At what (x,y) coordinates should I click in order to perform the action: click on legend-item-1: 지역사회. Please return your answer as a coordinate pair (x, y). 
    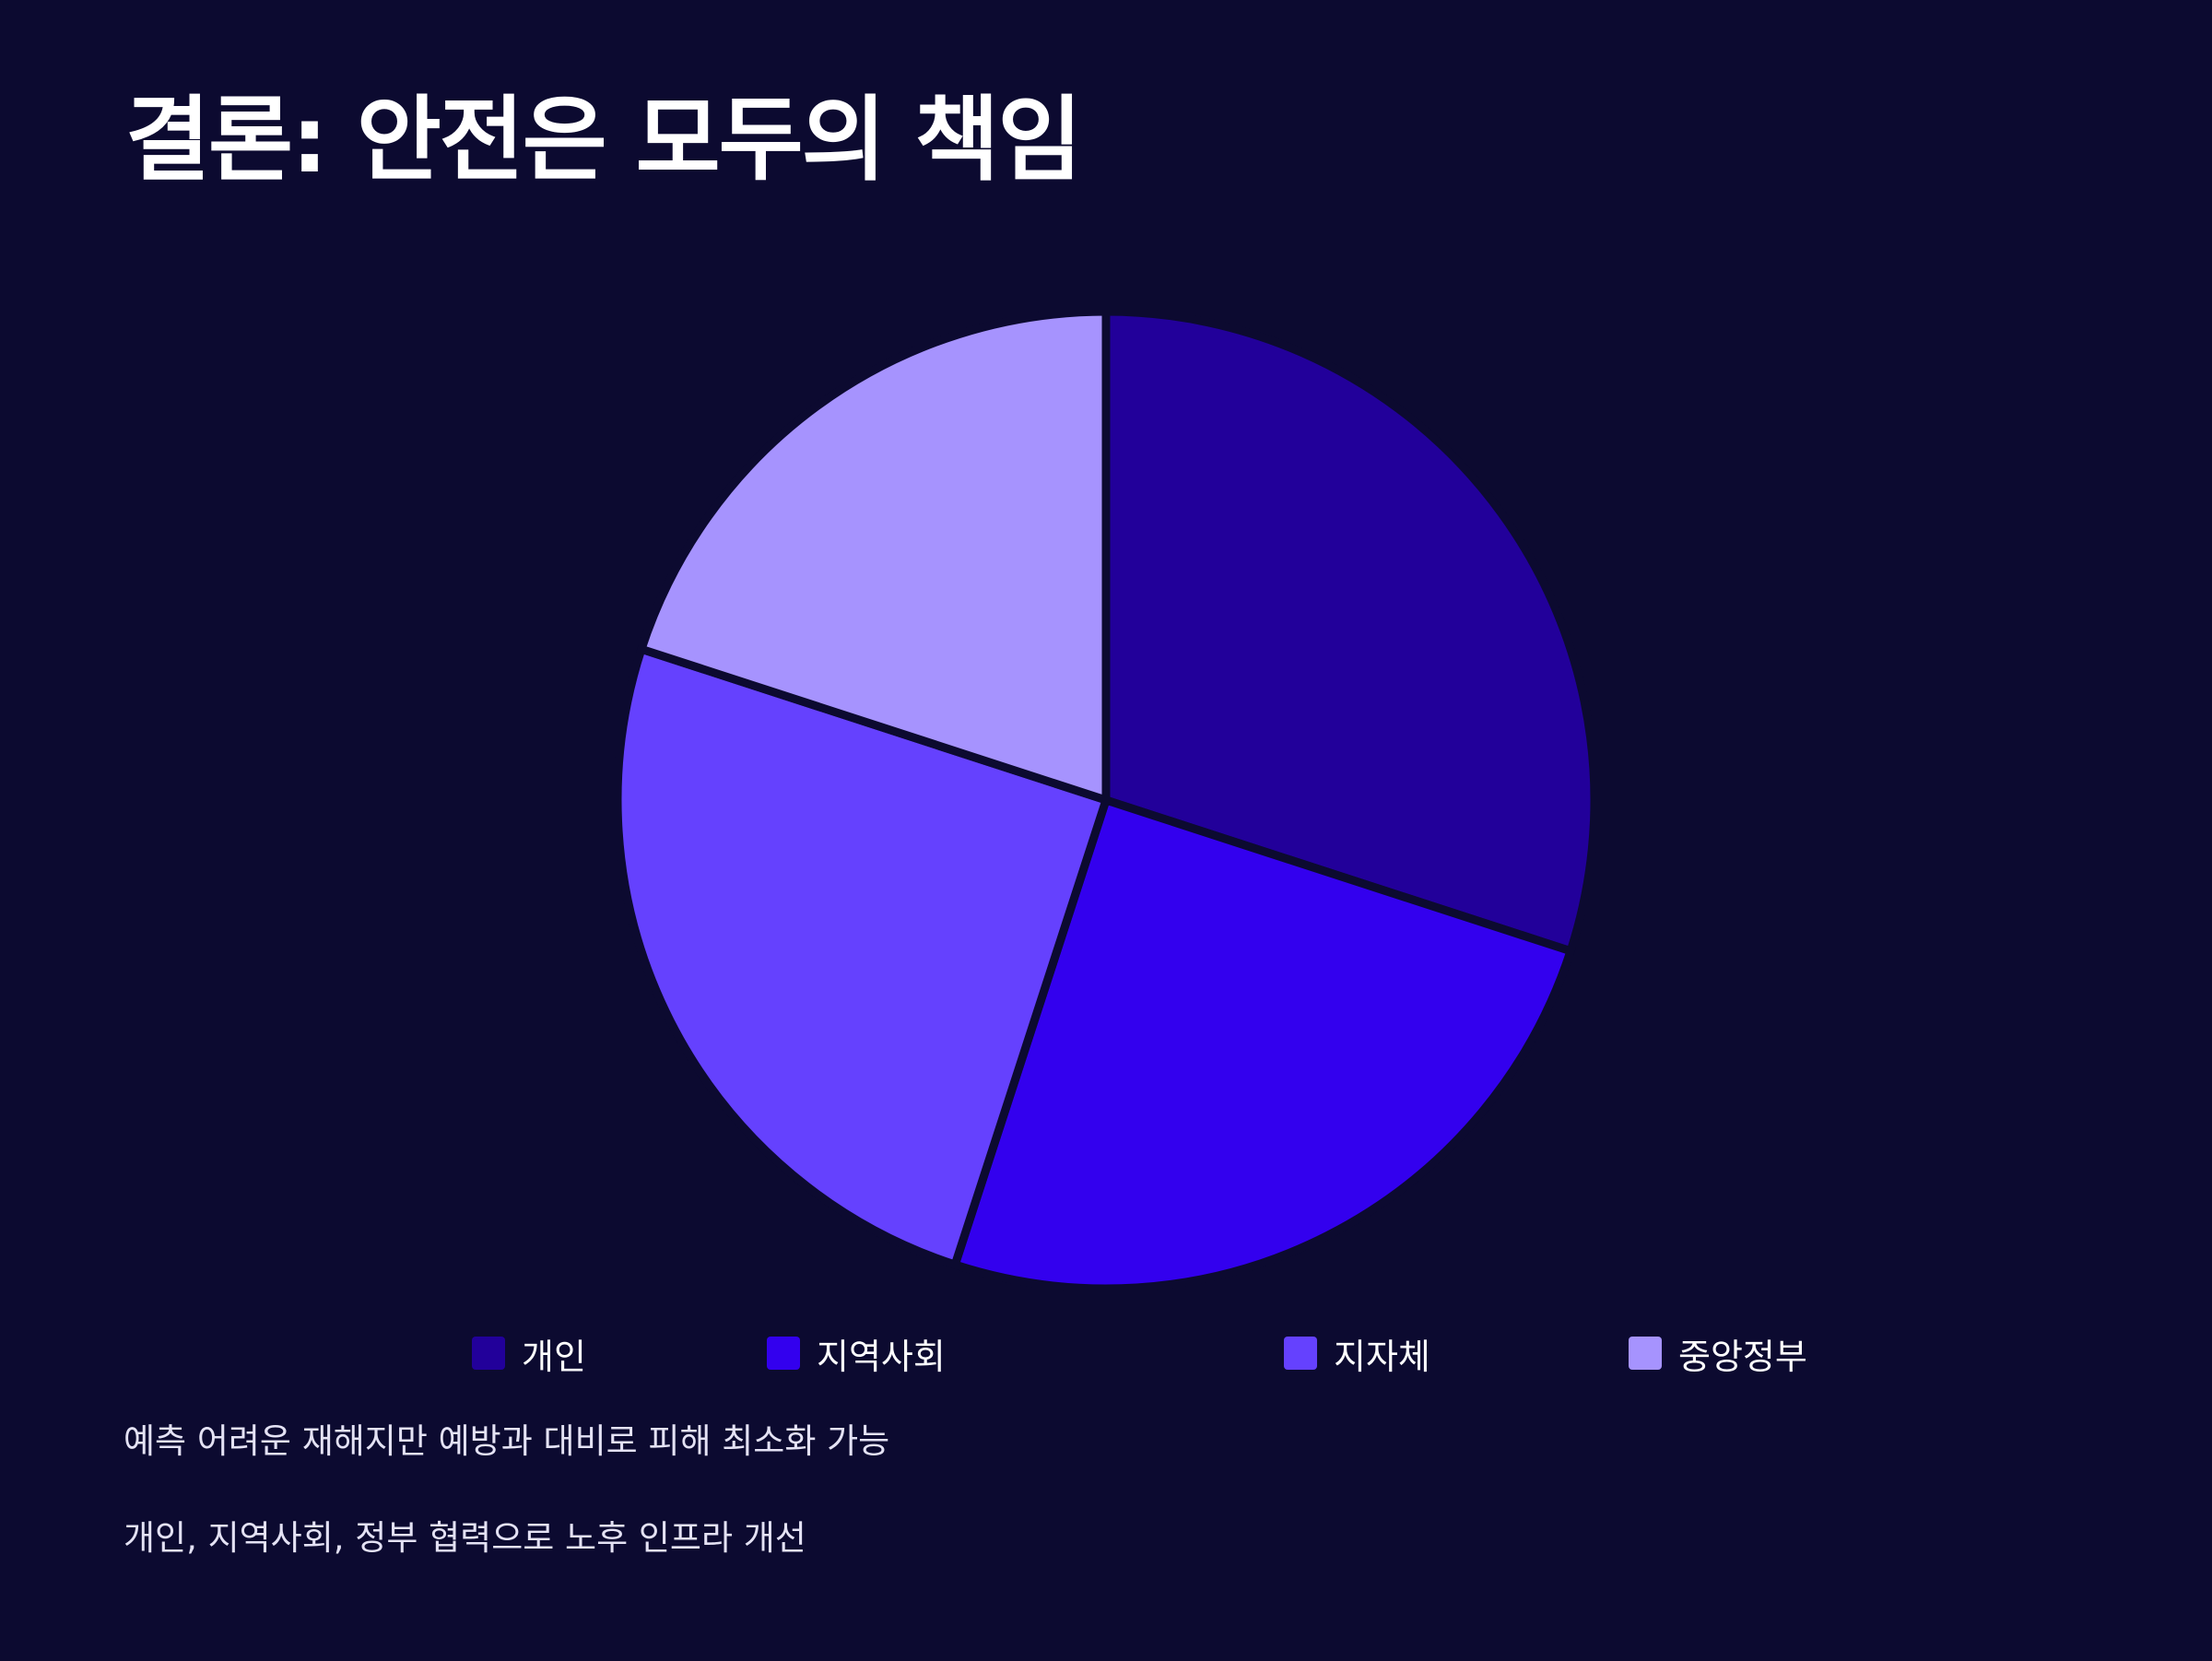
    Looking at the image, I should click on (856, 1354).